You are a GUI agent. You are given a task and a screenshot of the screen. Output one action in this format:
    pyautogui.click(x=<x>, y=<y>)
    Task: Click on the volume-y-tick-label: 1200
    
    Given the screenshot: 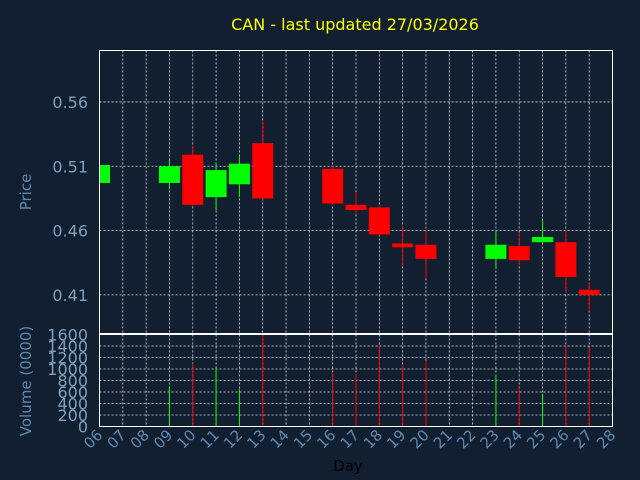 What is the action you would take?
    pyautogui.click(x=67, y=358)
    